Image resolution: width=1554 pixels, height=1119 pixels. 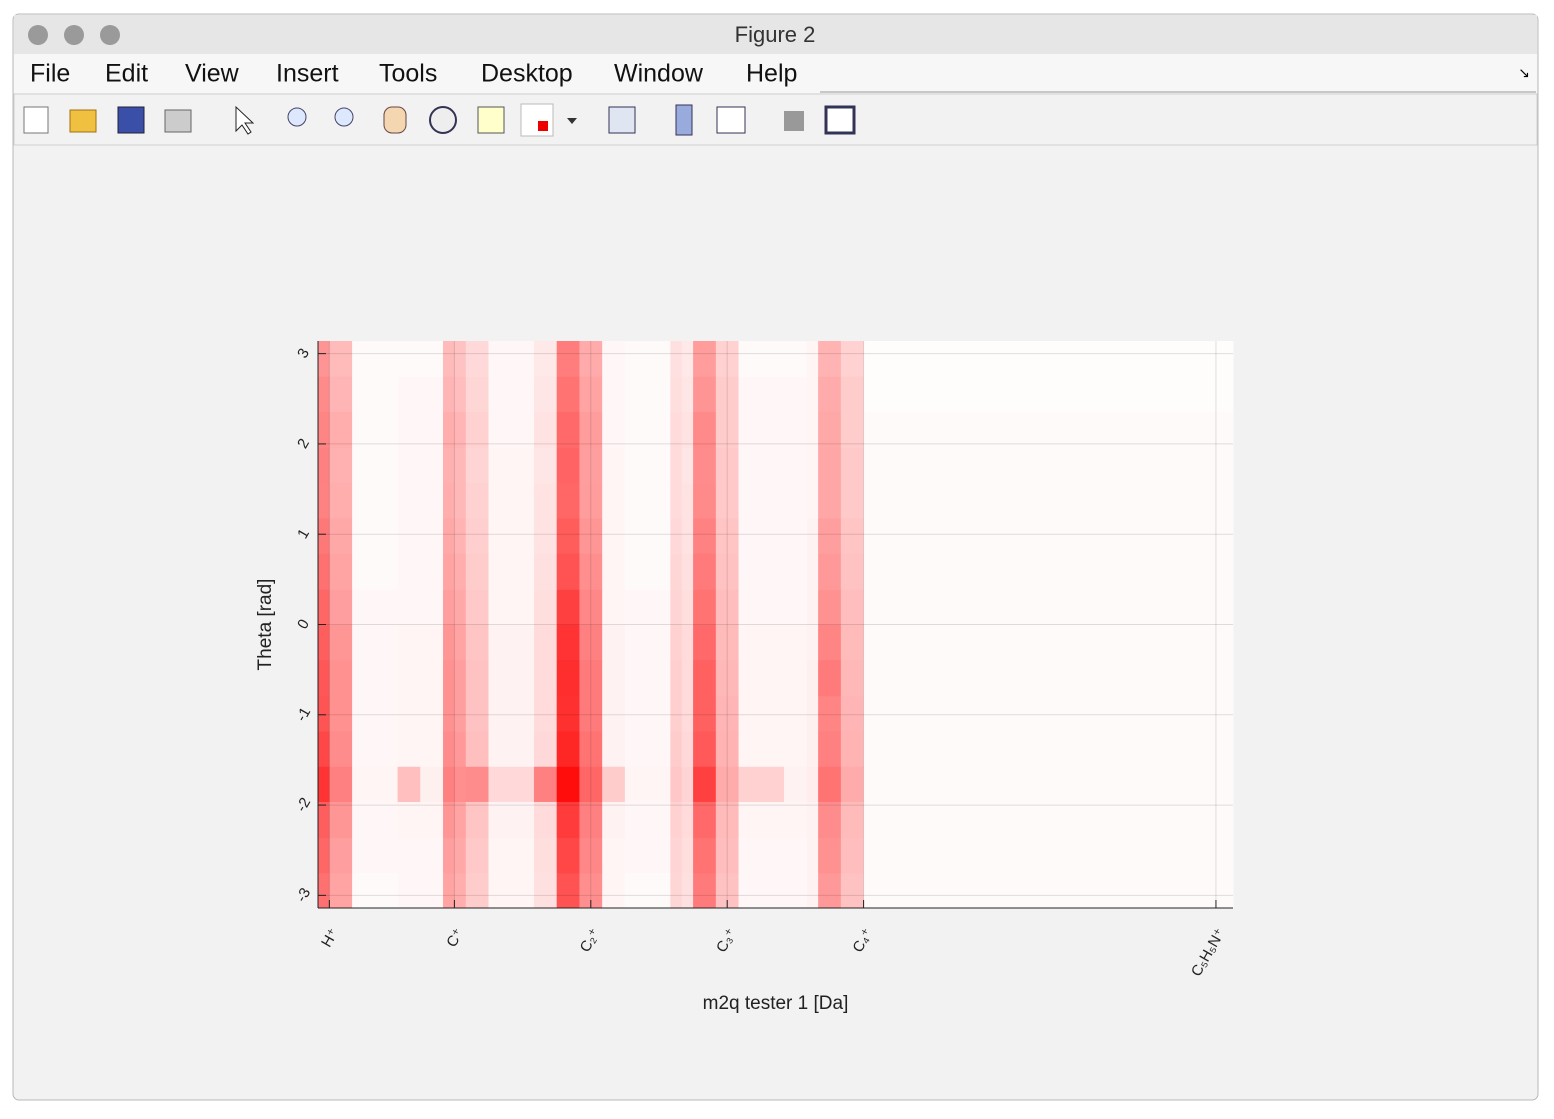 I want to click on minimize-button, so click(x=74, y=35).